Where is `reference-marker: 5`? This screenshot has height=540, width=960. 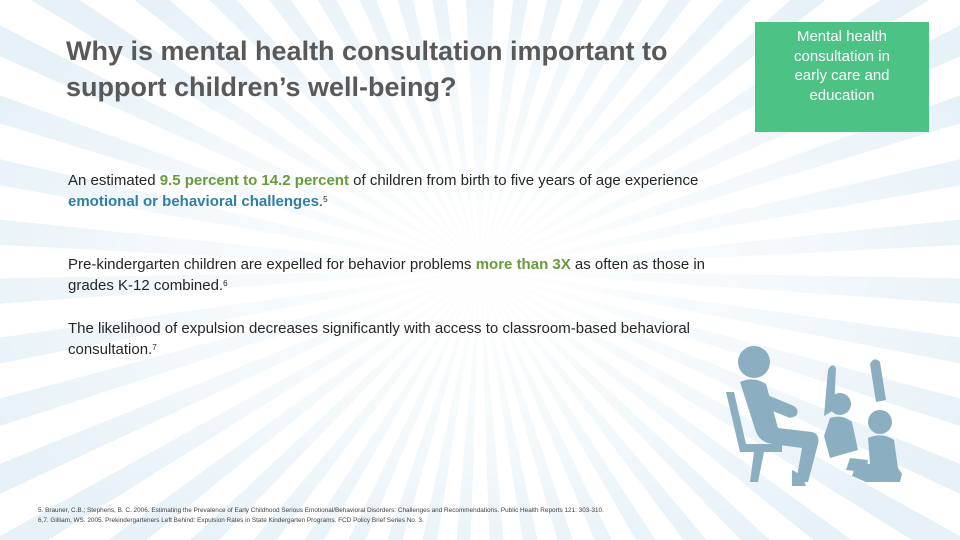 reference-marker: 5 is located at coordinates (325, 199).